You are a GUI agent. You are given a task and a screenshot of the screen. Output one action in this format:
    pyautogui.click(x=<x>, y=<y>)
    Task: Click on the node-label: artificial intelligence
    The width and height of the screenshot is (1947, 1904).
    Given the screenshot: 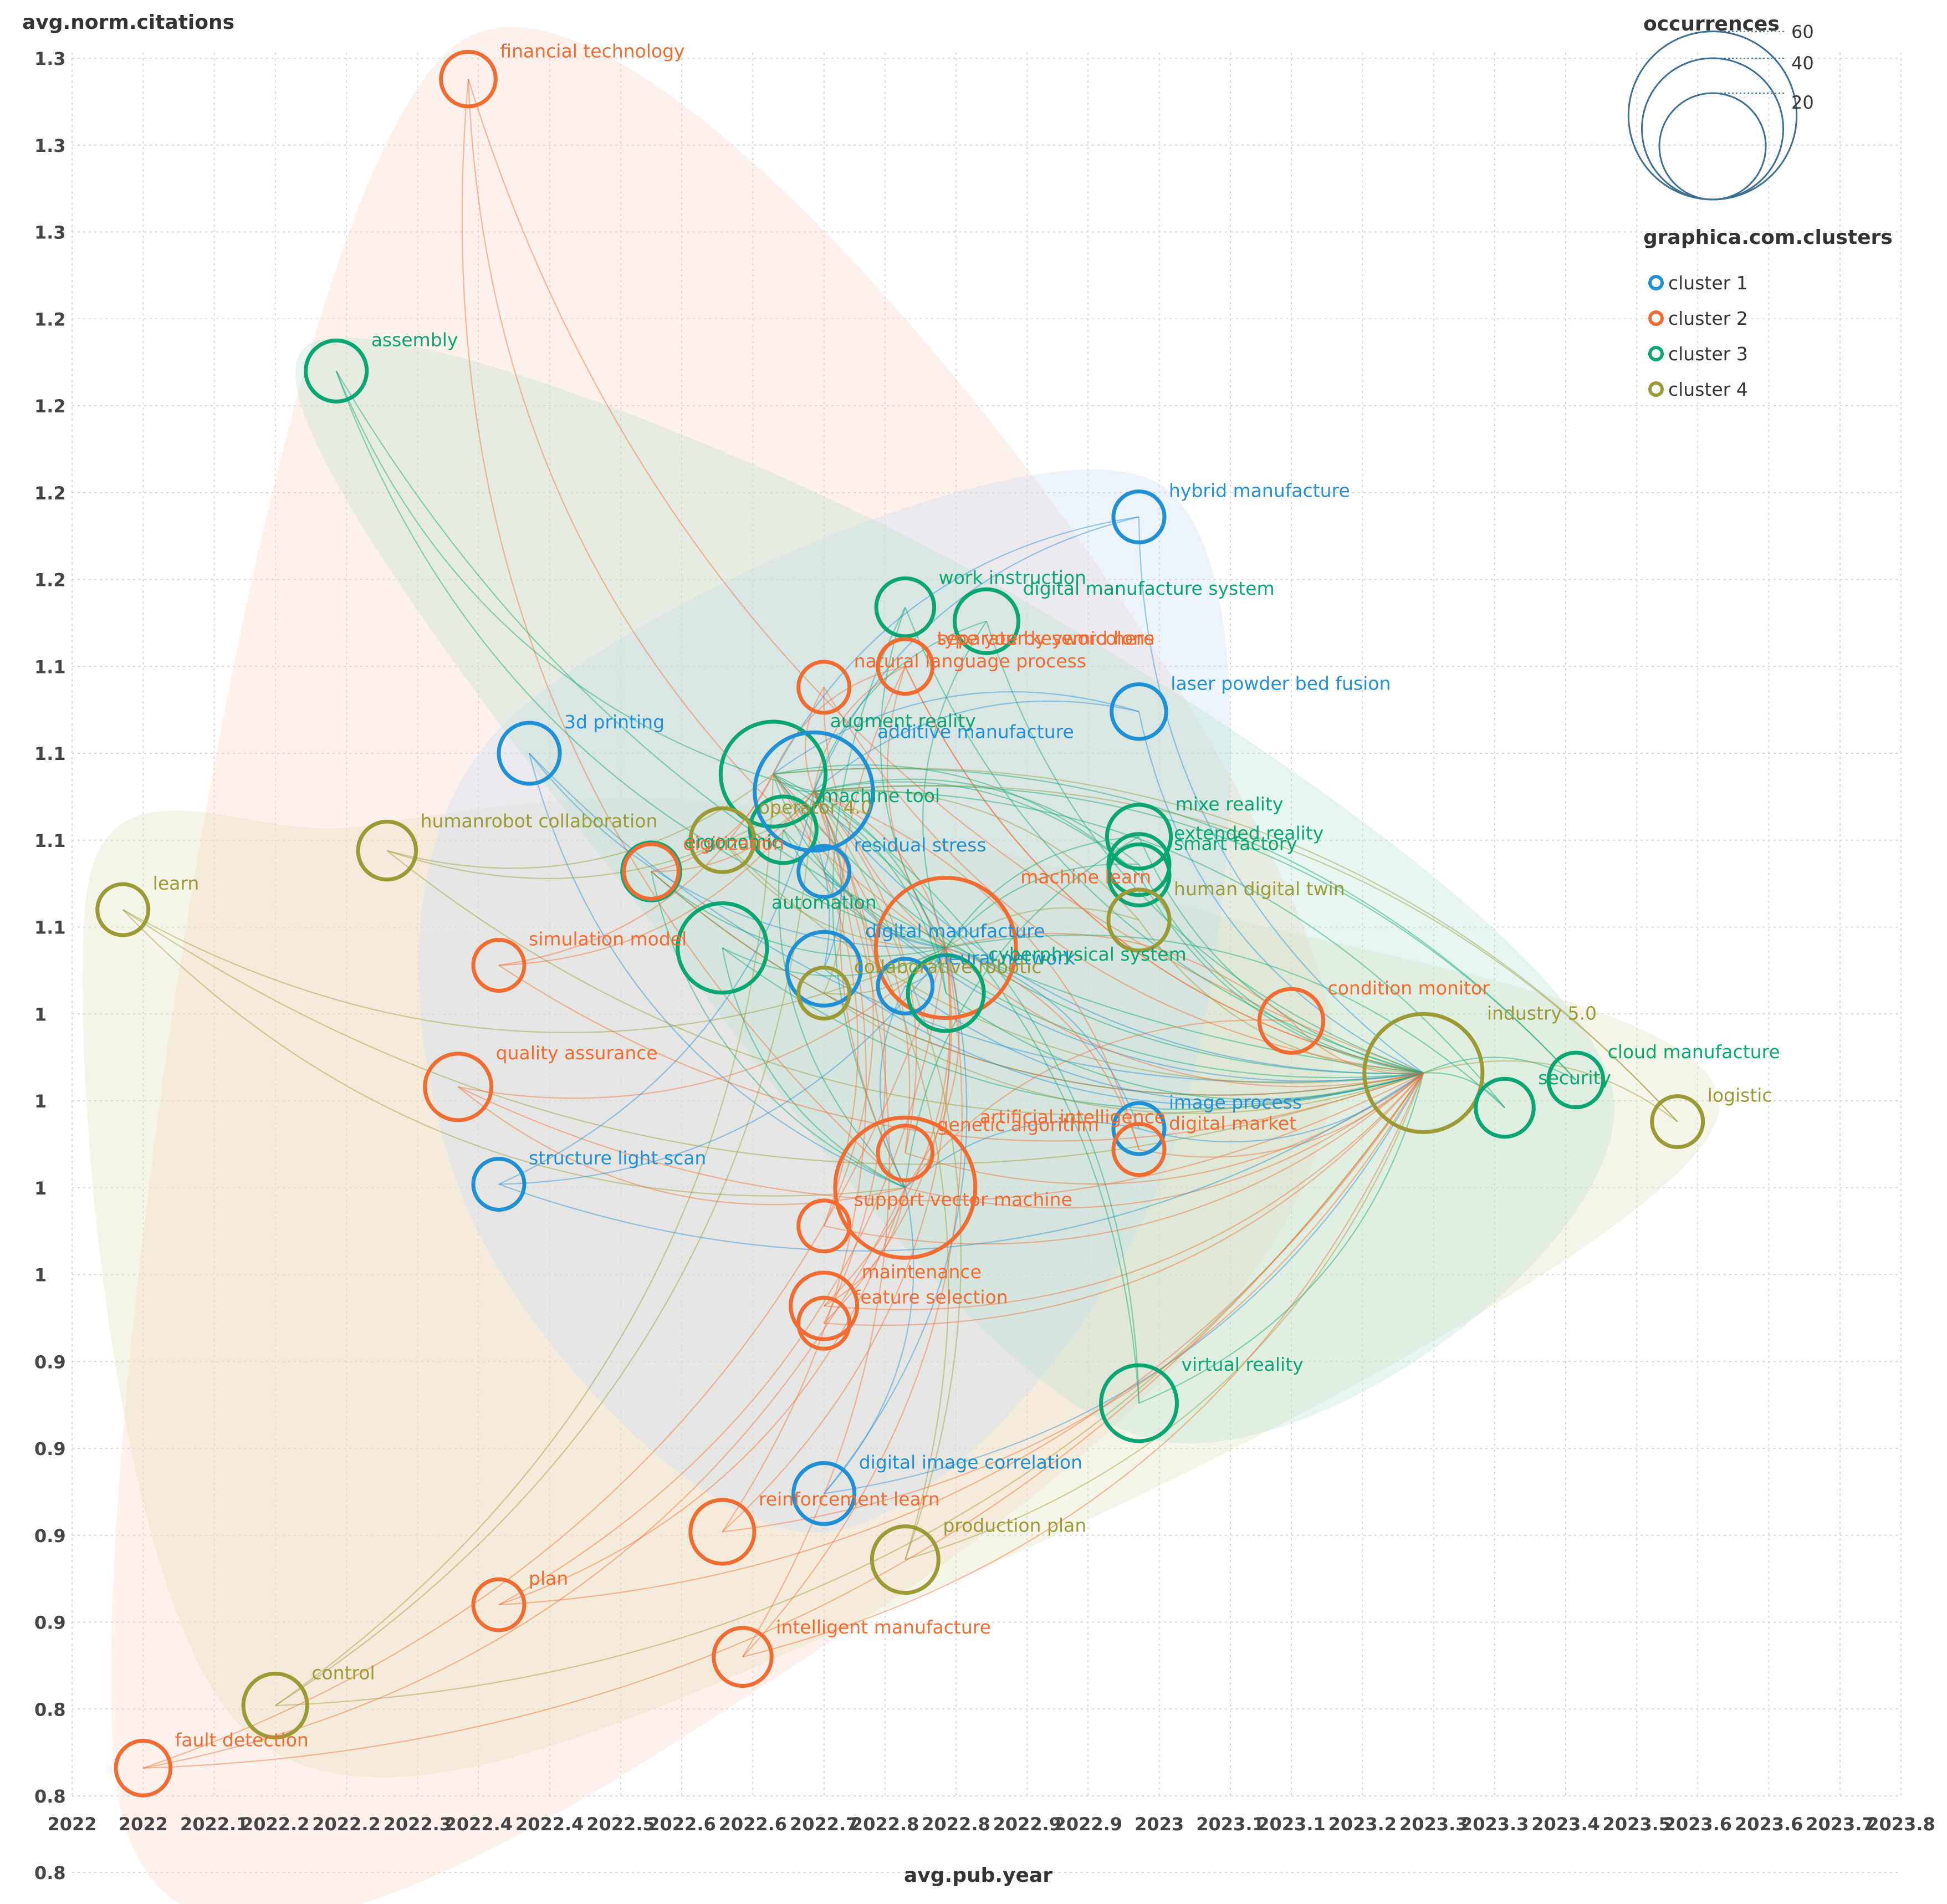 What is the action you would take?
    pyautogui.click(x=1073, y=1116)
    